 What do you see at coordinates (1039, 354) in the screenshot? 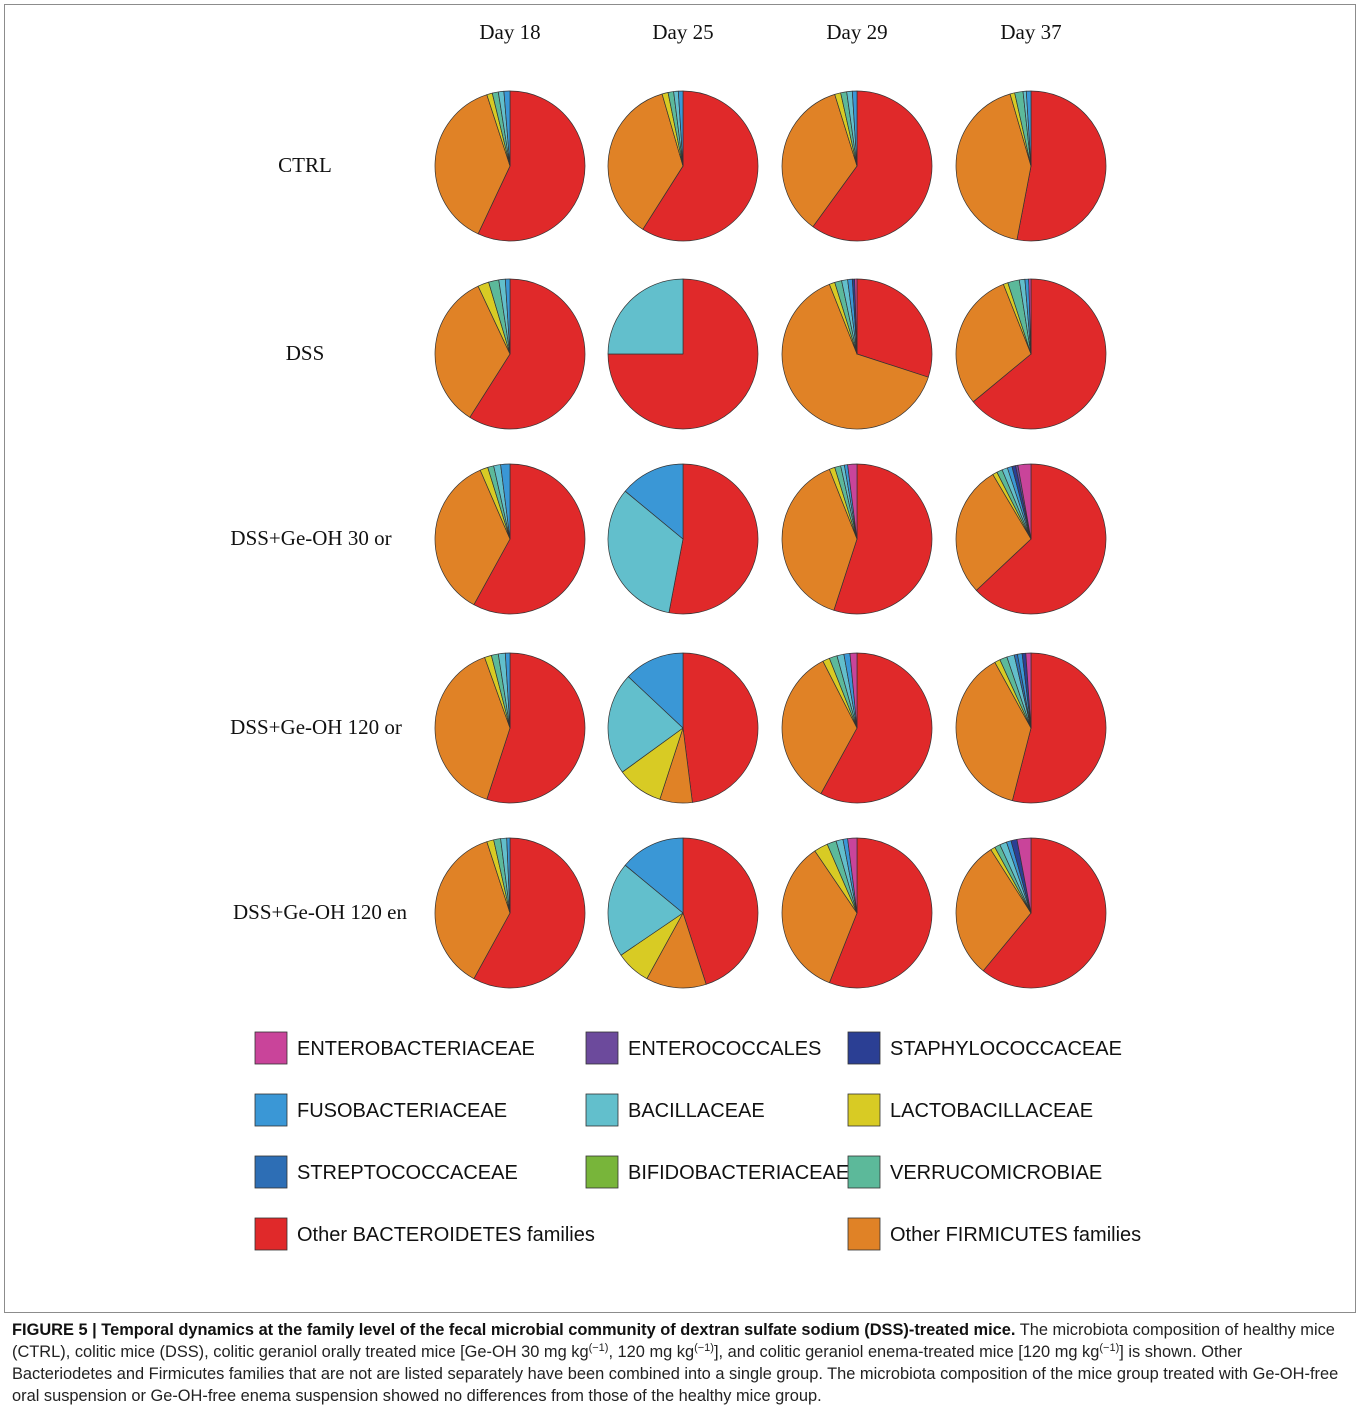
I see `pie-r2c4-other_bacteroidetes-slice` at bounding box center [1039, 354].